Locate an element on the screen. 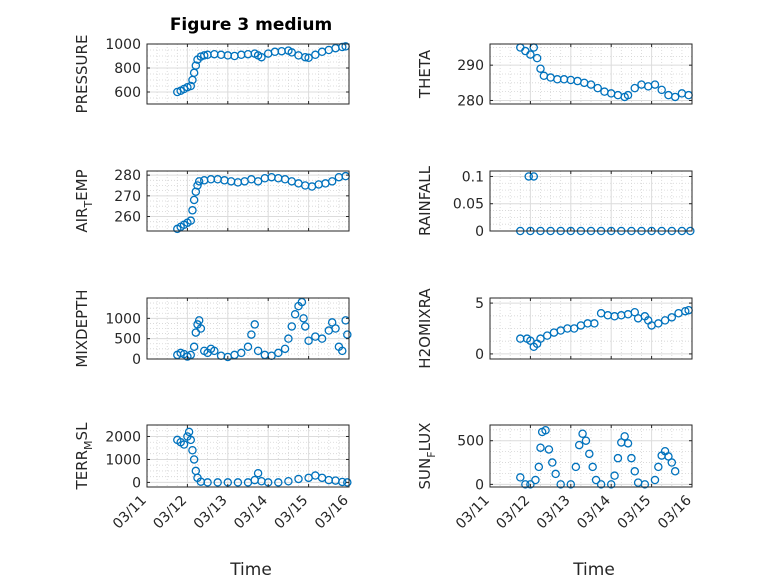 Image resolution: width=778 pixels, height=583 pixels. y-axis-label: SUNFLUX is located at coordinates (427, 456).